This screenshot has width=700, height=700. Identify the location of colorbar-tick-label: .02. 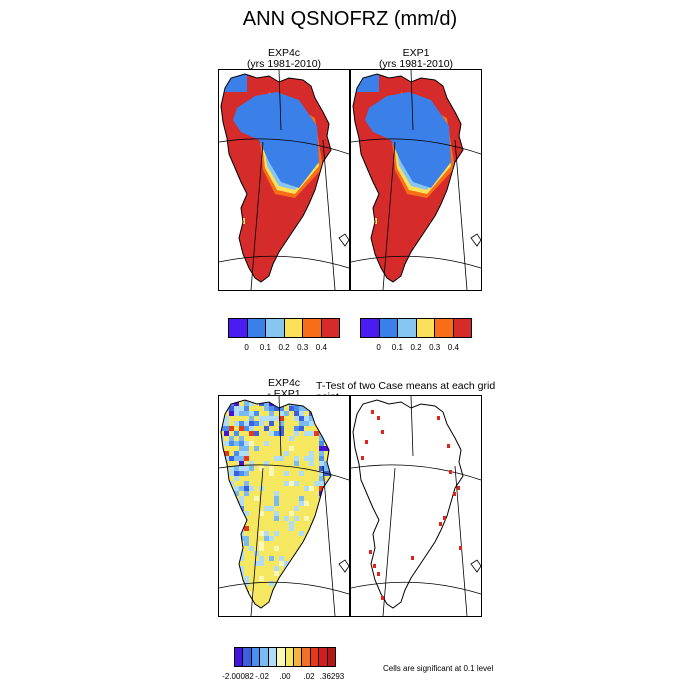
(309, 676).